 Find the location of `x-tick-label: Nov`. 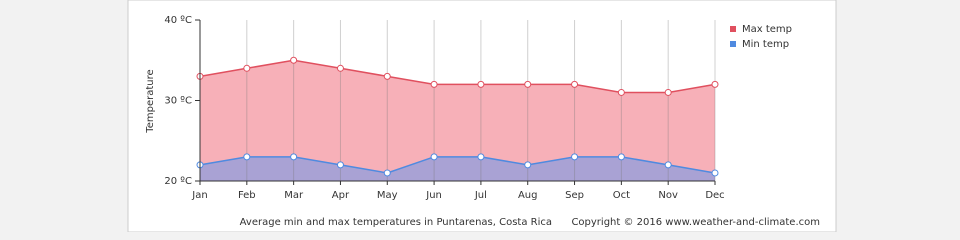

x-tick-label: Nov is located at coordinates (668, 195).